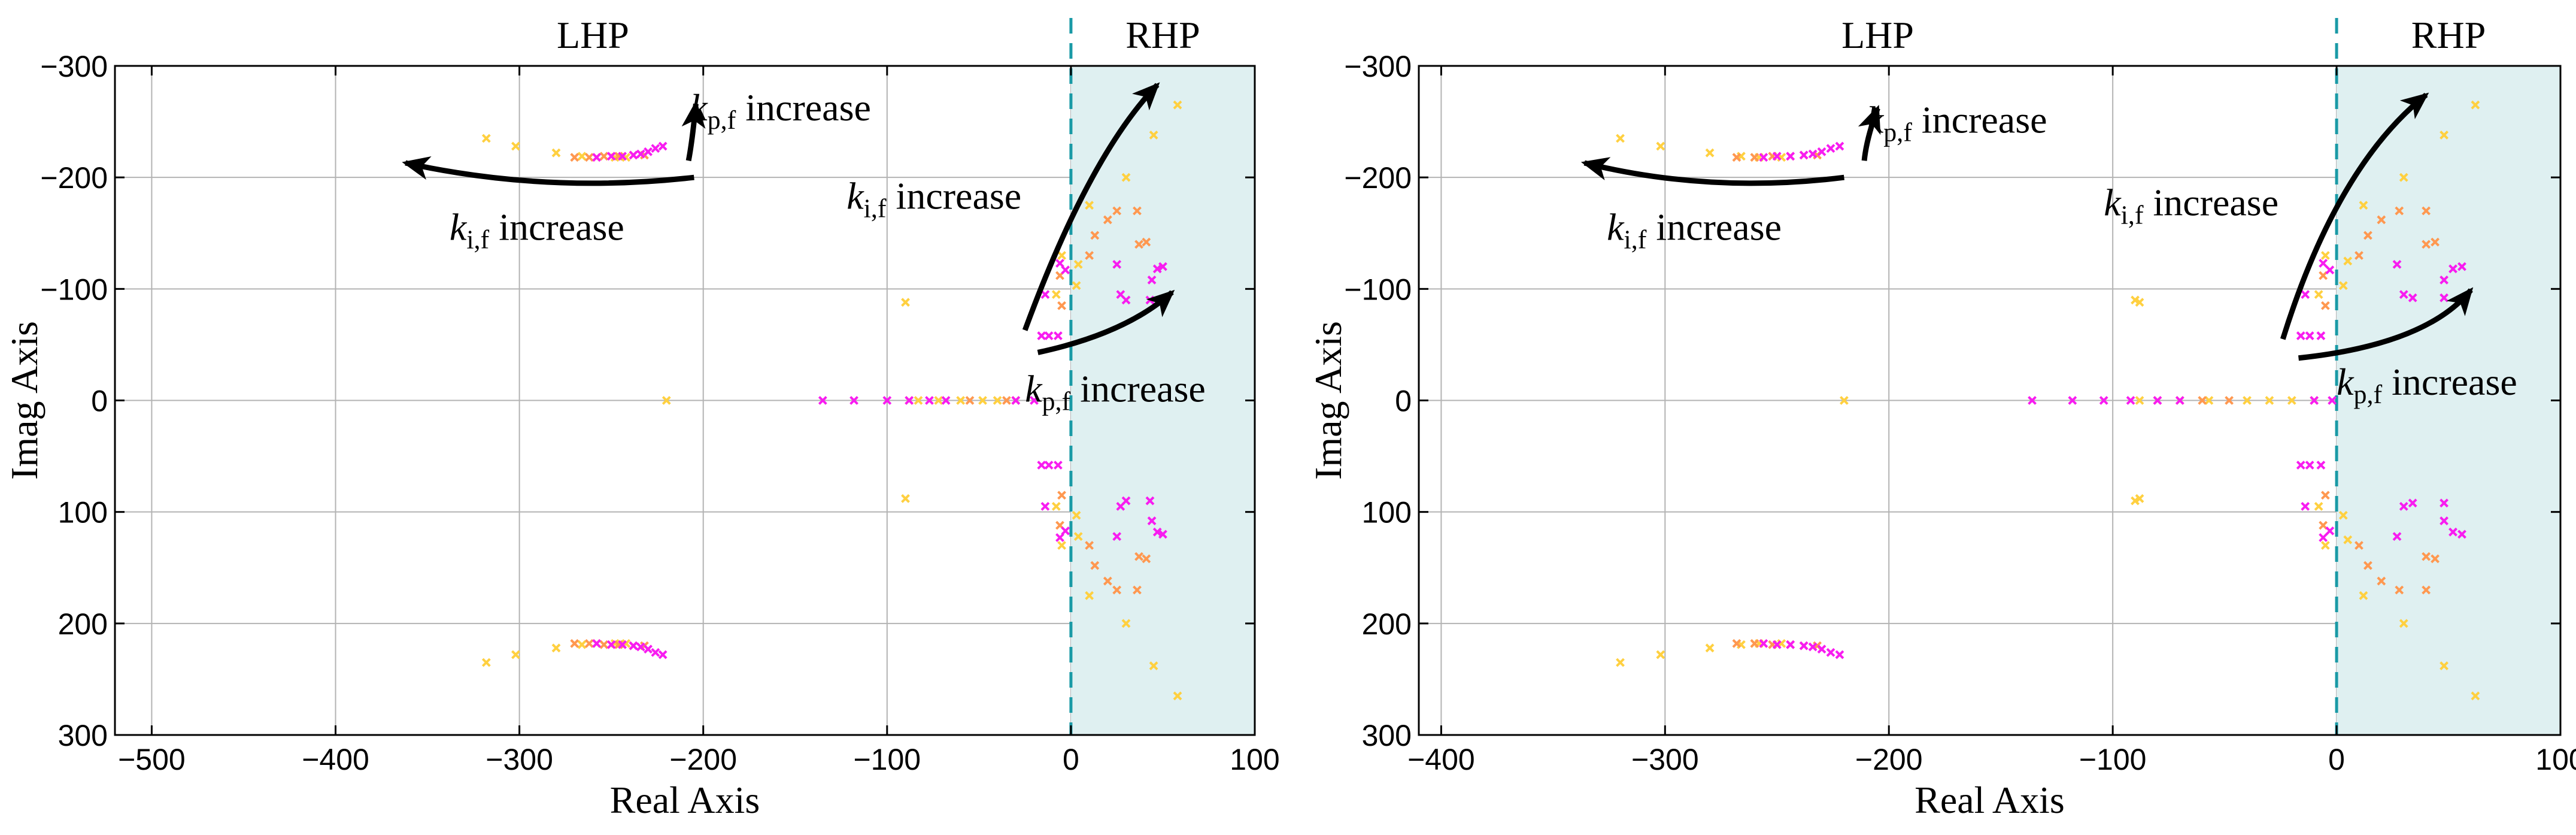  Describe the element at coordinates (887, 759) in the screenshot. I see `x-tick-label: −100` at that location.